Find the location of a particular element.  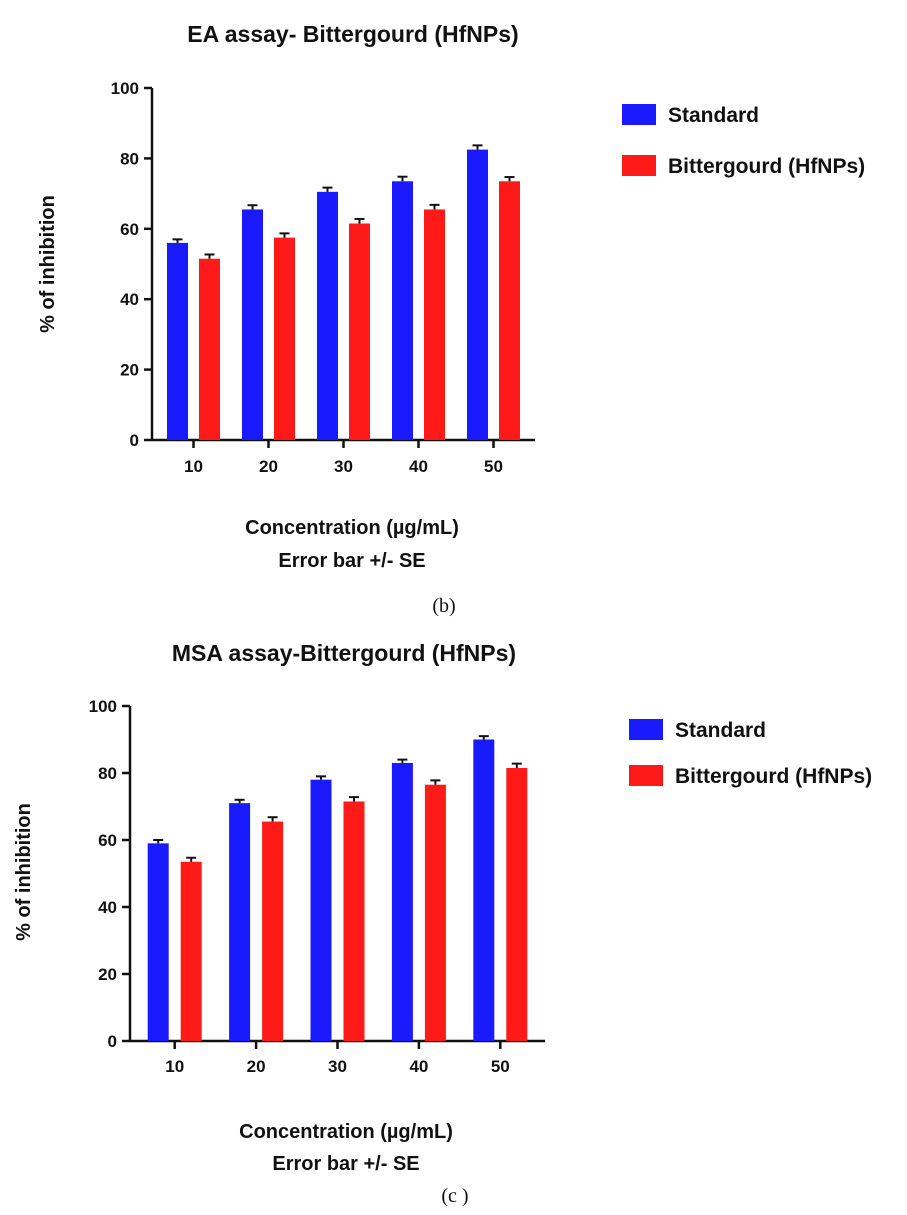

panel-label: (c ) is located at coordinates (454, 1196).